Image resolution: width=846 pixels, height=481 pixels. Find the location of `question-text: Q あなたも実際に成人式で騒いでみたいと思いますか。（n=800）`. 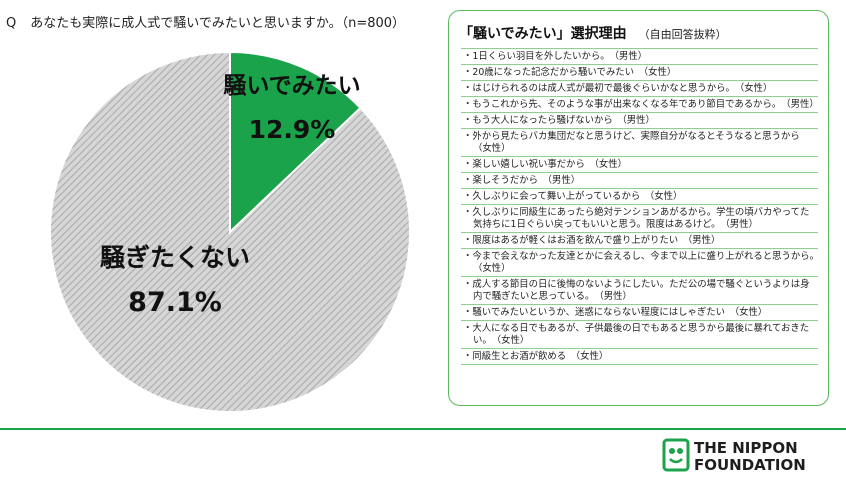

question-text: Q あなたも実際に成人式で騒いでみたいと思いますか。（n=800） is located at coordinates (205, 21).